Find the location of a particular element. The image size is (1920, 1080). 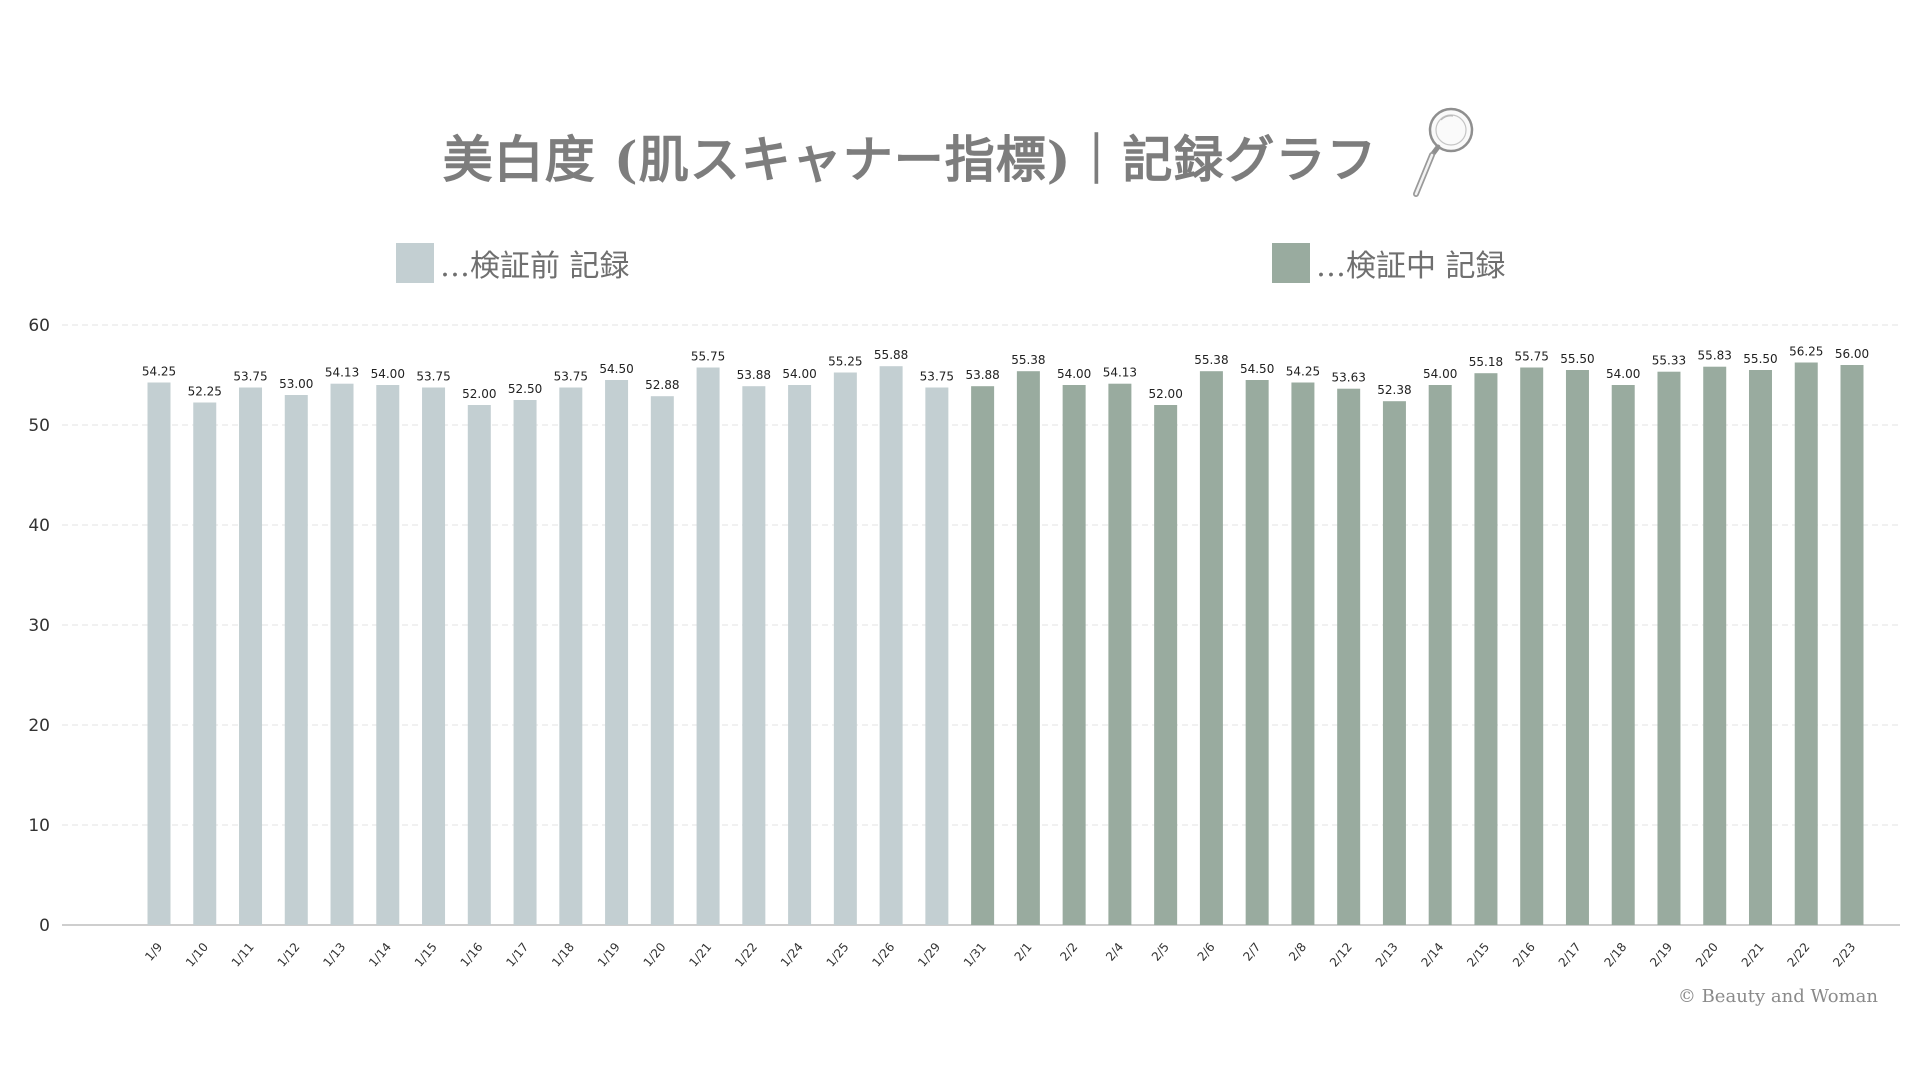

y-tick-label: 50 is located at coordinates (39, 426).